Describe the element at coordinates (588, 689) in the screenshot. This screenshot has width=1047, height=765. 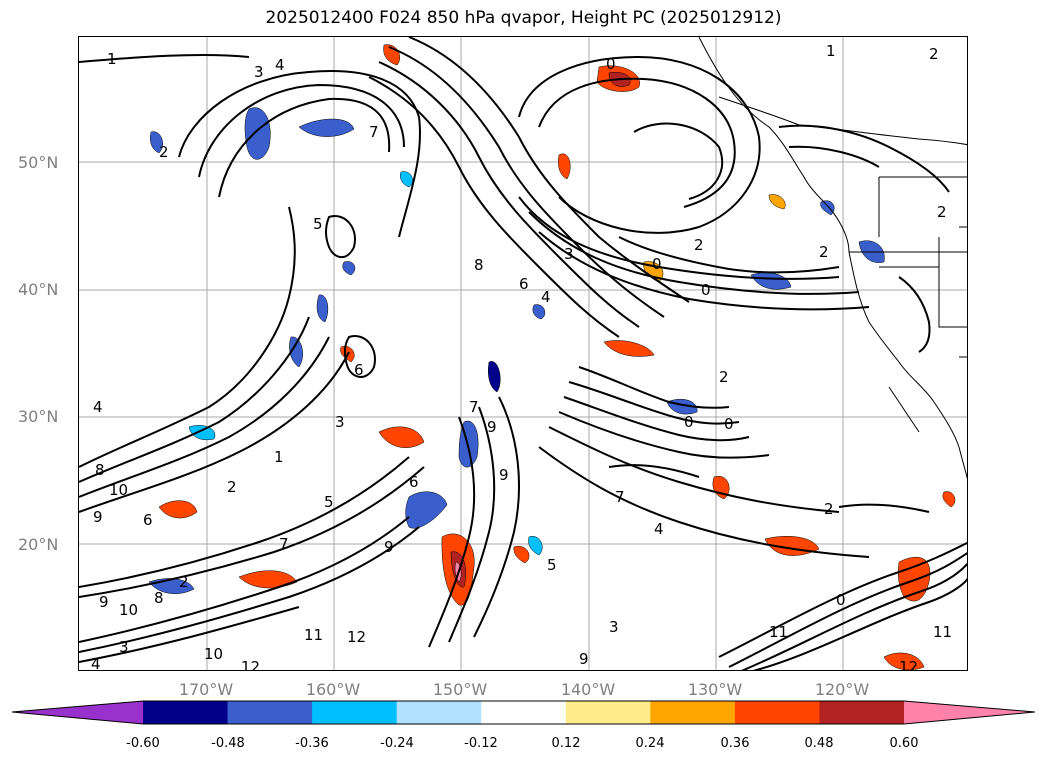
I see `lon-label-140w: 140°W` at that location.